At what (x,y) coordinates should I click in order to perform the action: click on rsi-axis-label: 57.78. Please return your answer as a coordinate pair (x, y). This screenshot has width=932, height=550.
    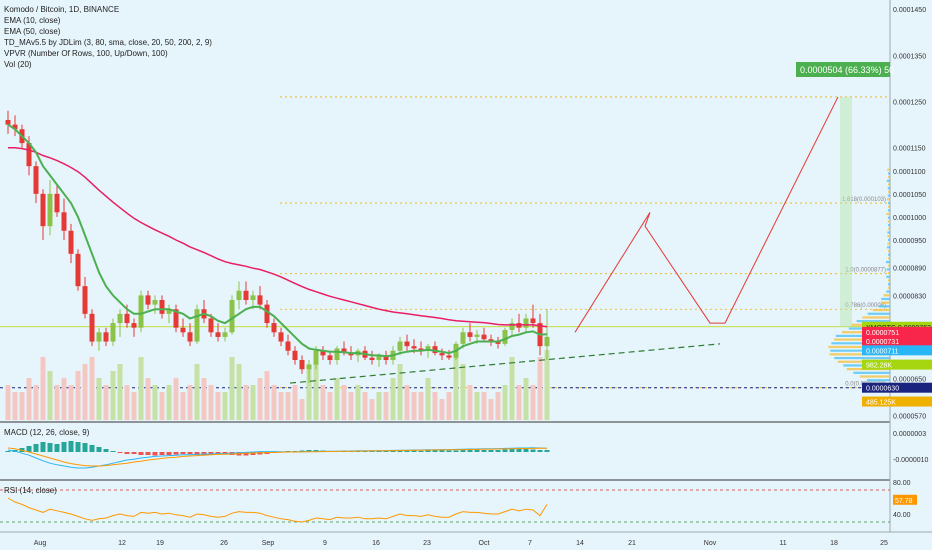
    Looking at the image, I should click on (904, 501).